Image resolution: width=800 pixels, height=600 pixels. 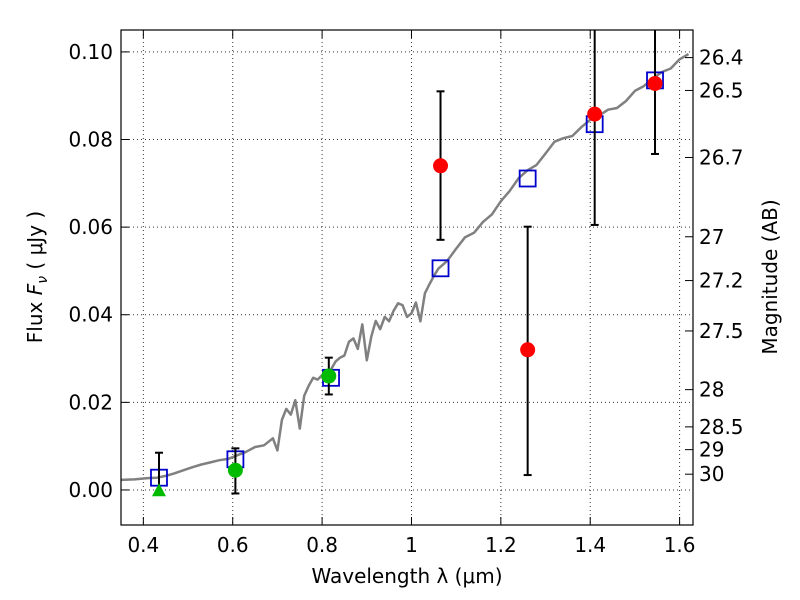 I want to click on magnitude-tick-label: 26.7, so click(x=721, y=157).